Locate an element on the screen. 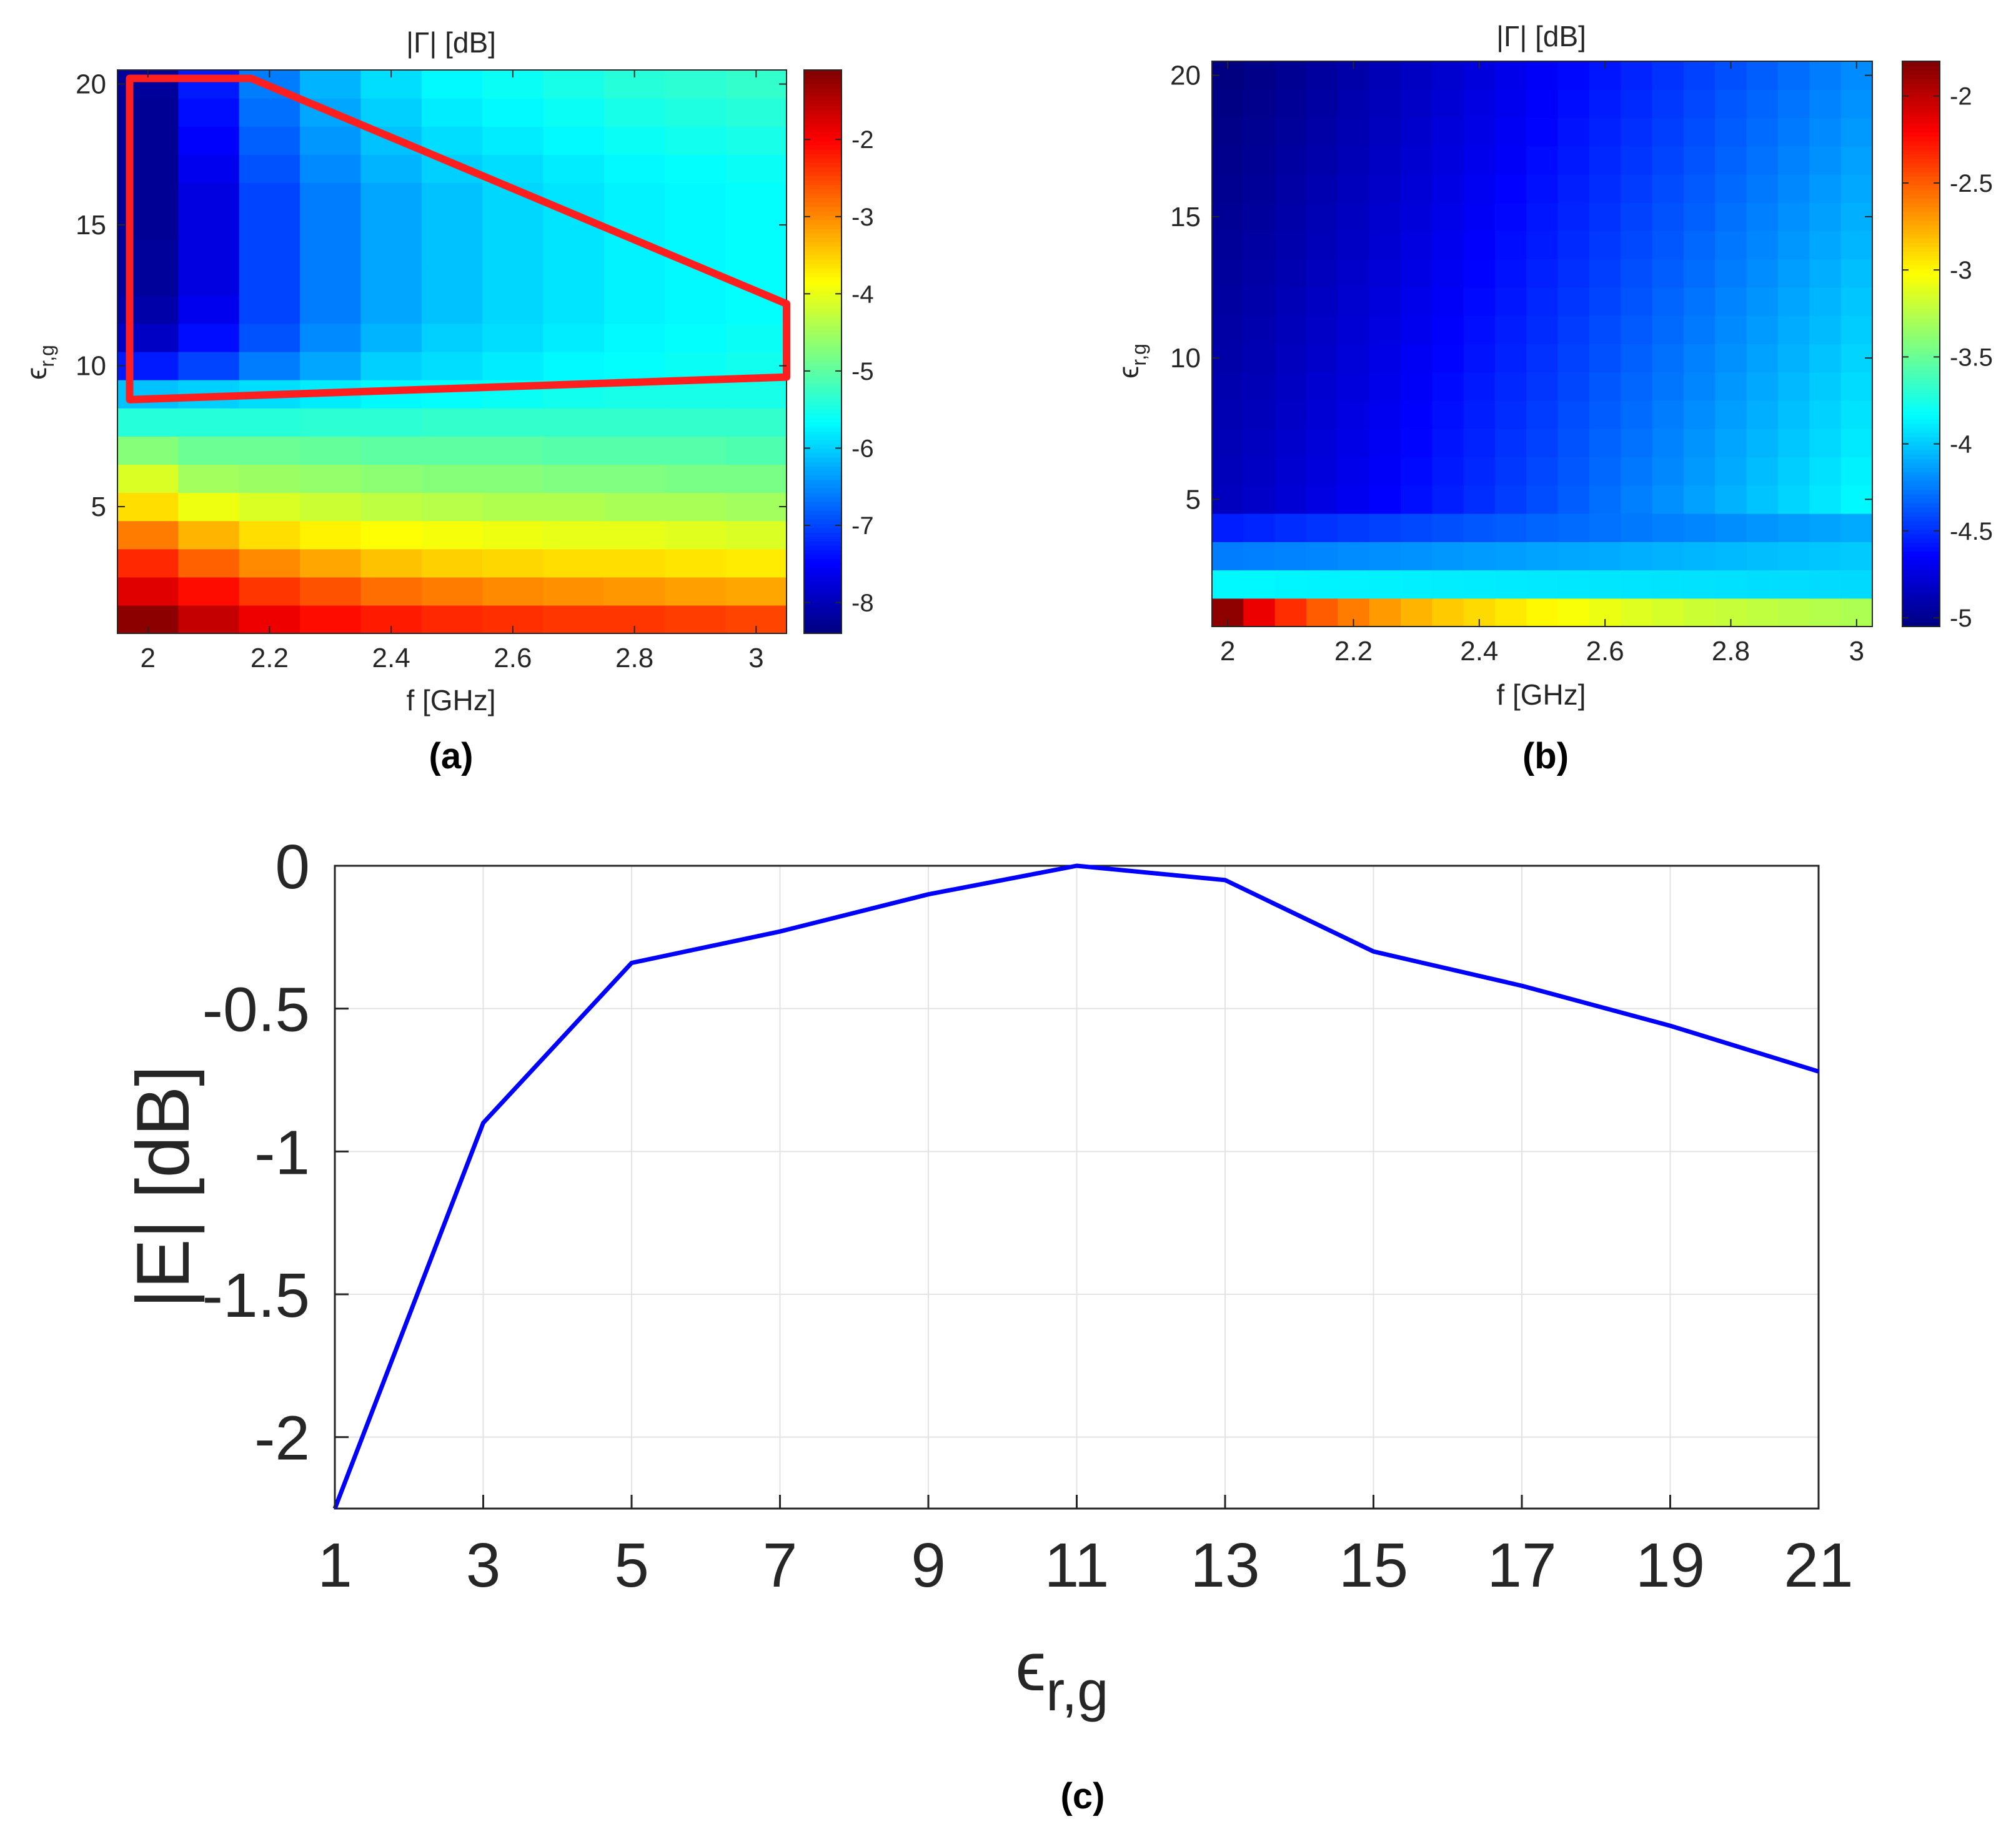  panel-c-x-tick-label: 5 is located at coordinates (631, 1565).